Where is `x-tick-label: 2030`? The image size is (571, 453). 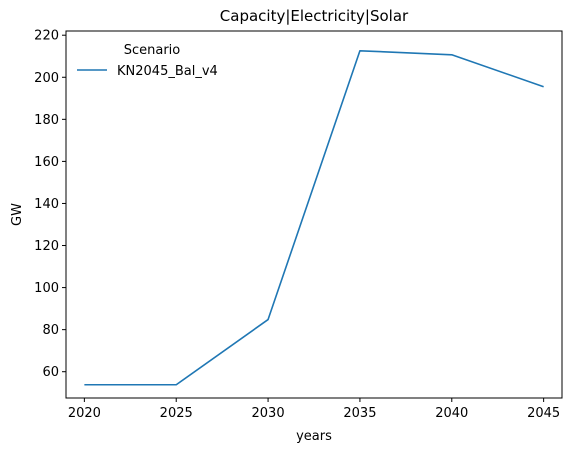 x-tick-label: 2030 is located at coordinates (268, 413).